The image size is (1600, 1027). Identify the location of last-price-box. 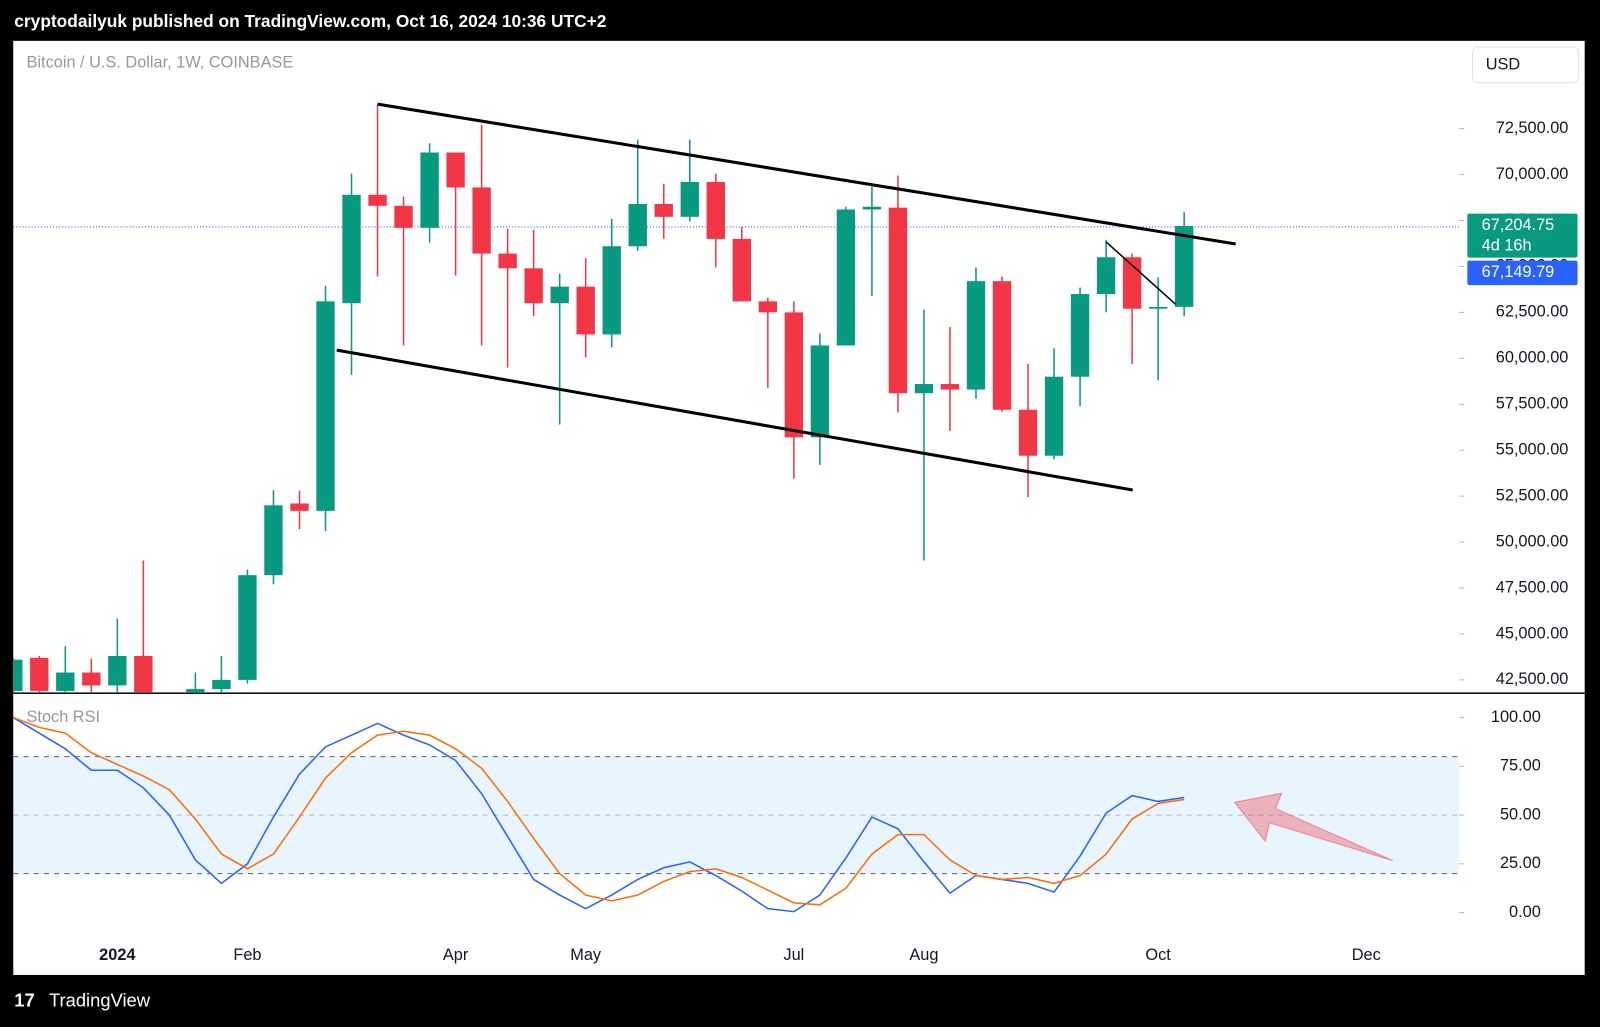
(1522, 235).